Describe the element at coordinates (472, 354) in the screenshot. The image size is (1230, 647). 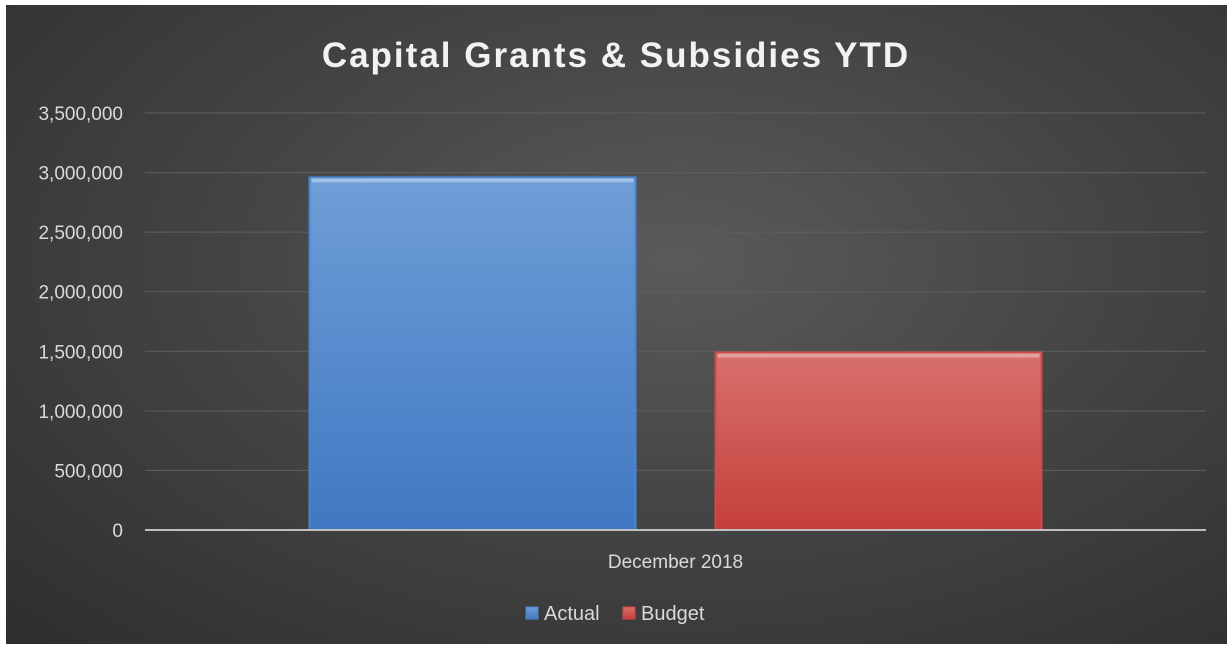
I see `bar-actual` at that location.